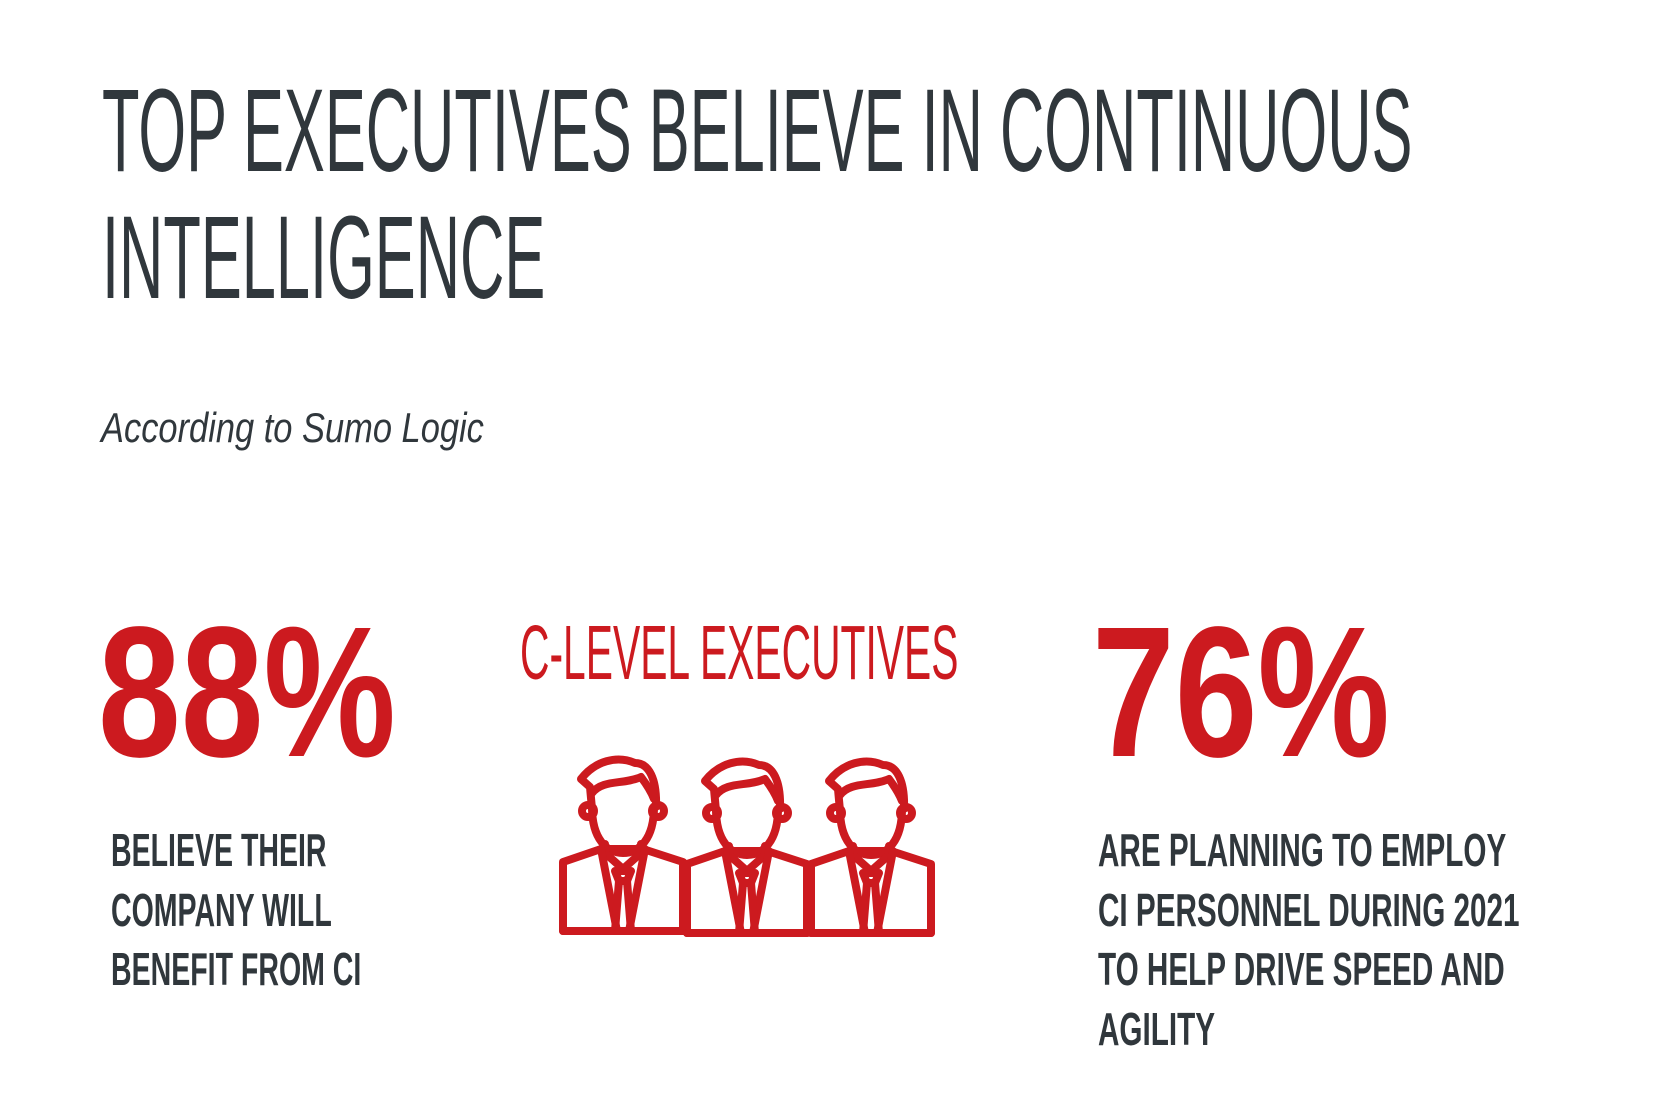 Image resolution: width=1680 pixels, height=1116 pixels. I want to click on page-title-line-2: INTELLIGENCE, so click(324, 258).